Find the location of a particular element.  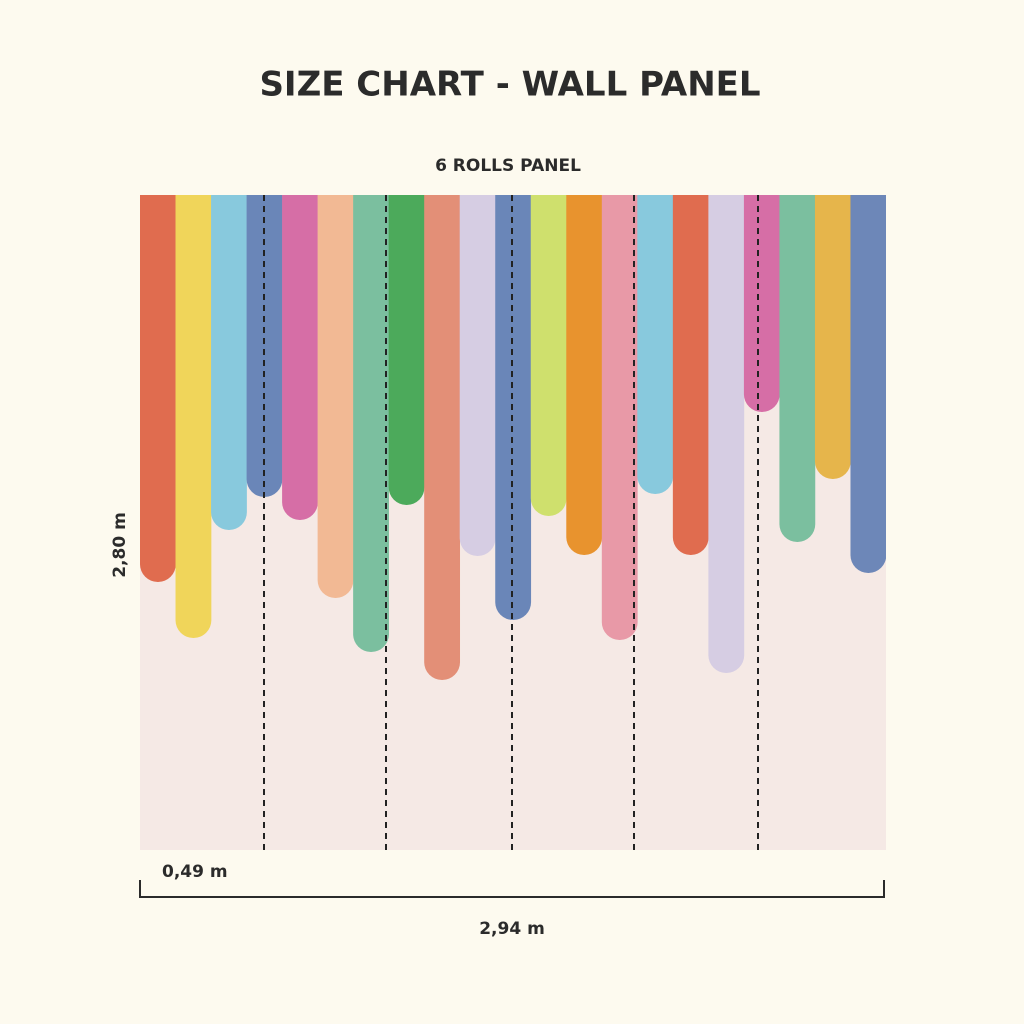

subtitle: 6 ROLLS PANEL is located at coordinates (508, 166).